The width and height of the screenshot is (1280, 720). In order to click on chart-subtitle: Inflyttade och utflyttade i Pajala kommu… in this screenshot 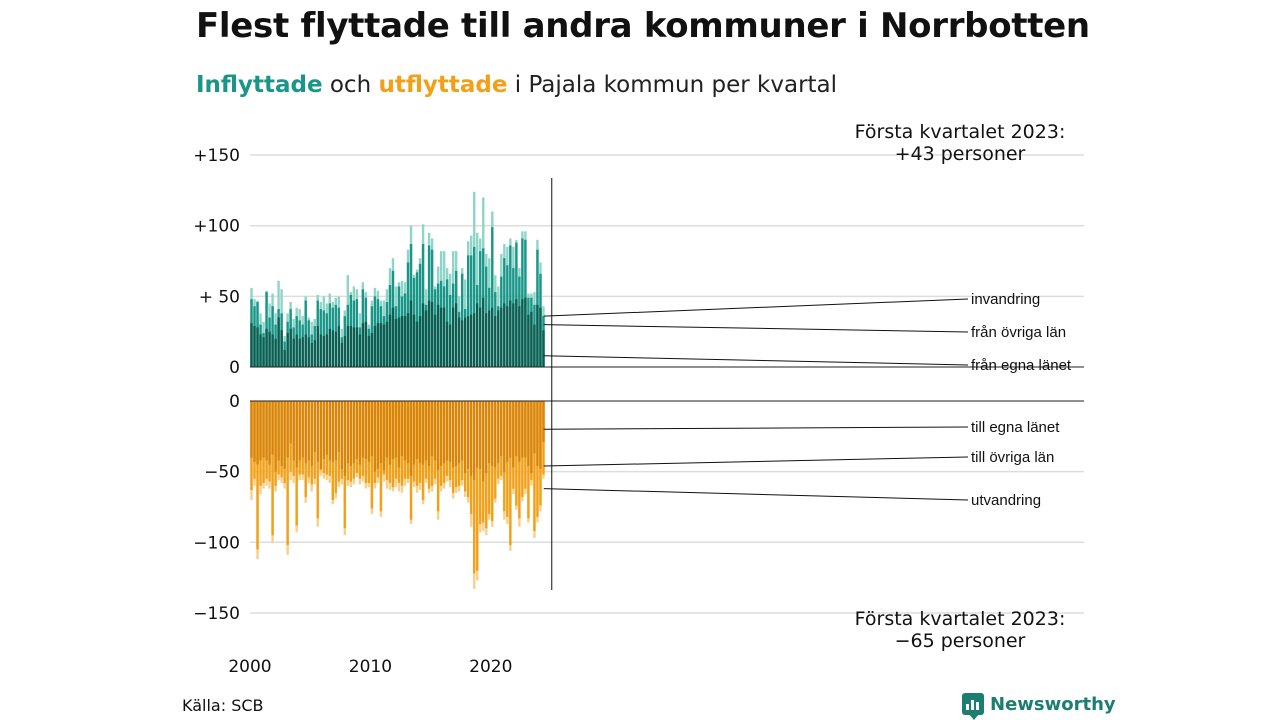, I will do `click(516, 85)`.